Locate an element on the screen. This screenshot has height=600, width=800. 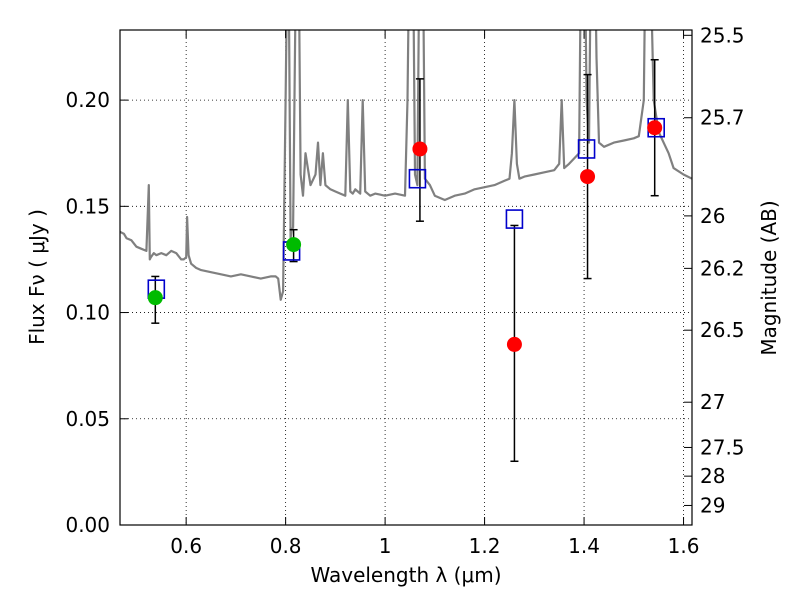
x-tick-label: 1 is located at coordinates (385, 546).